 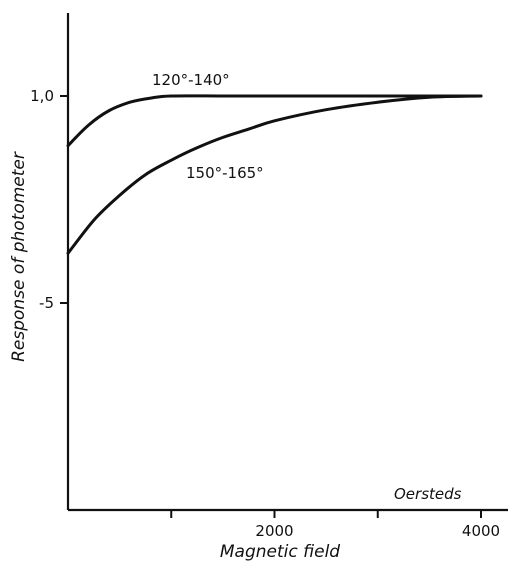 I want to click on x-unit-label: Oersteds, so click(x=428, y=494).